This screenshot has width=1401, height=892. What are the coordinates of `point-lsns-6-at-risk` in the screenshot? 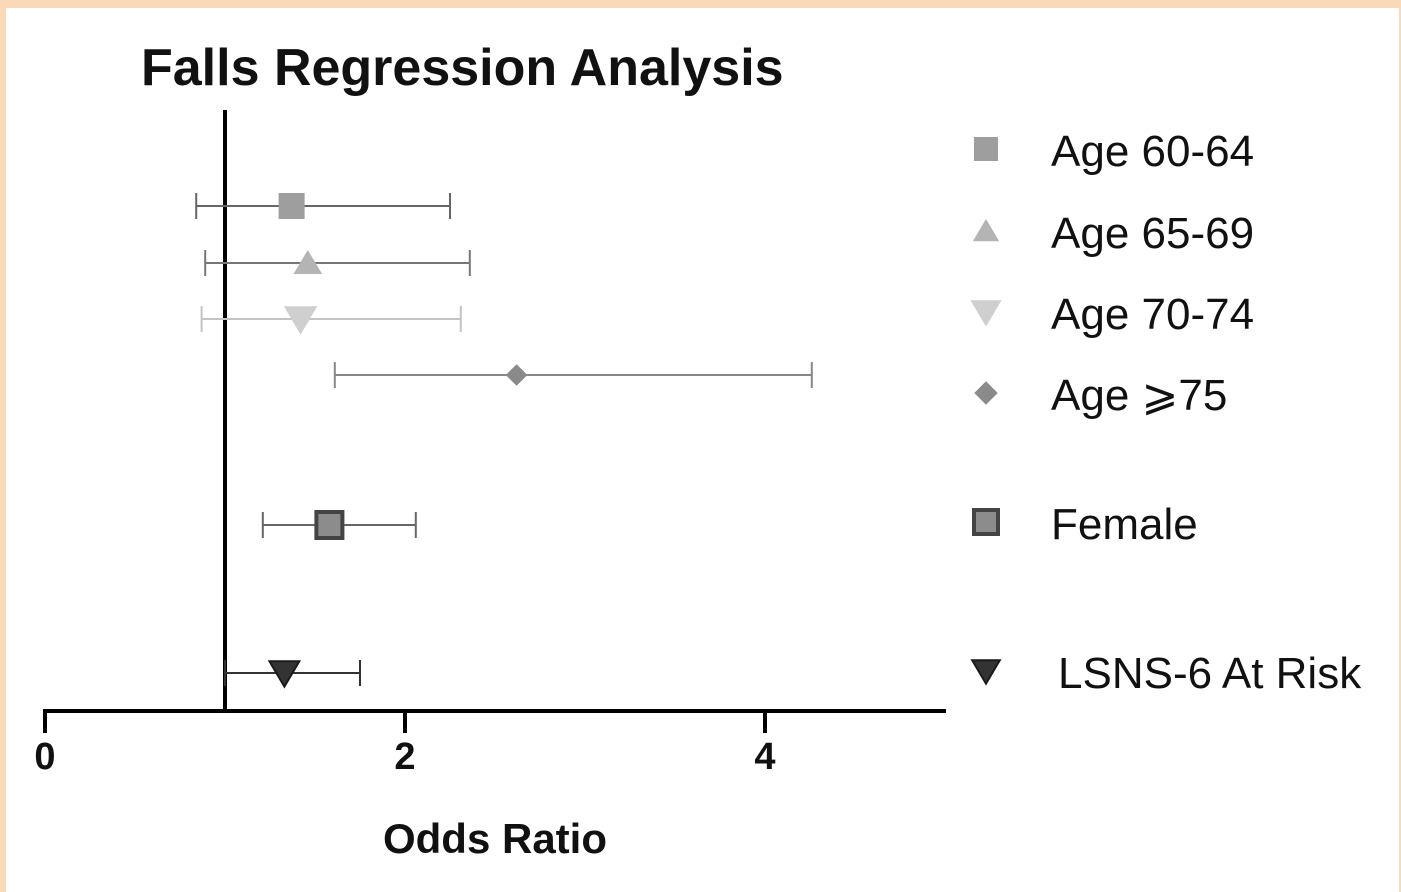 It's located at (284, 674).